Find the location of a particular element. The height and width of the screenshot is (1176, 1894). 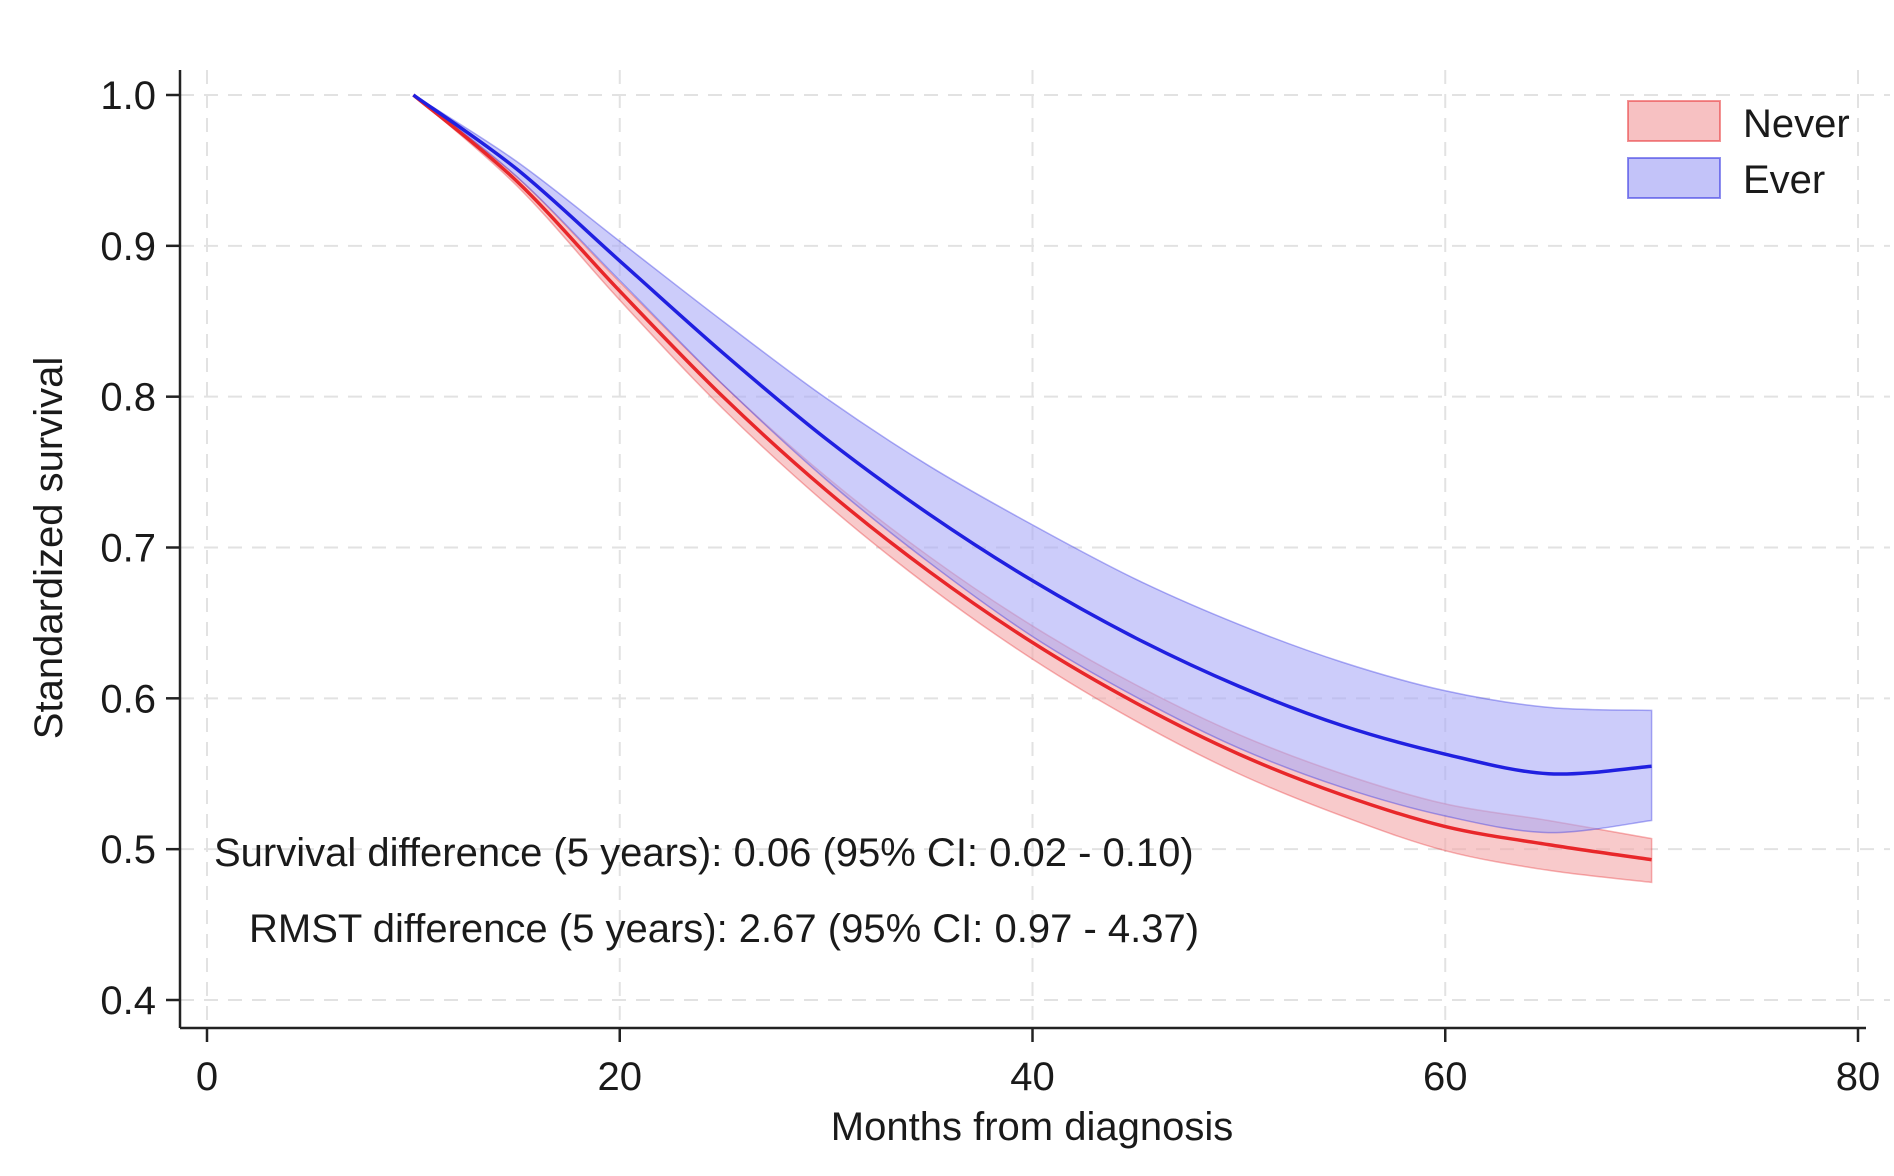

x-tick-label: 80 is located at coordinates (1858, 1077).